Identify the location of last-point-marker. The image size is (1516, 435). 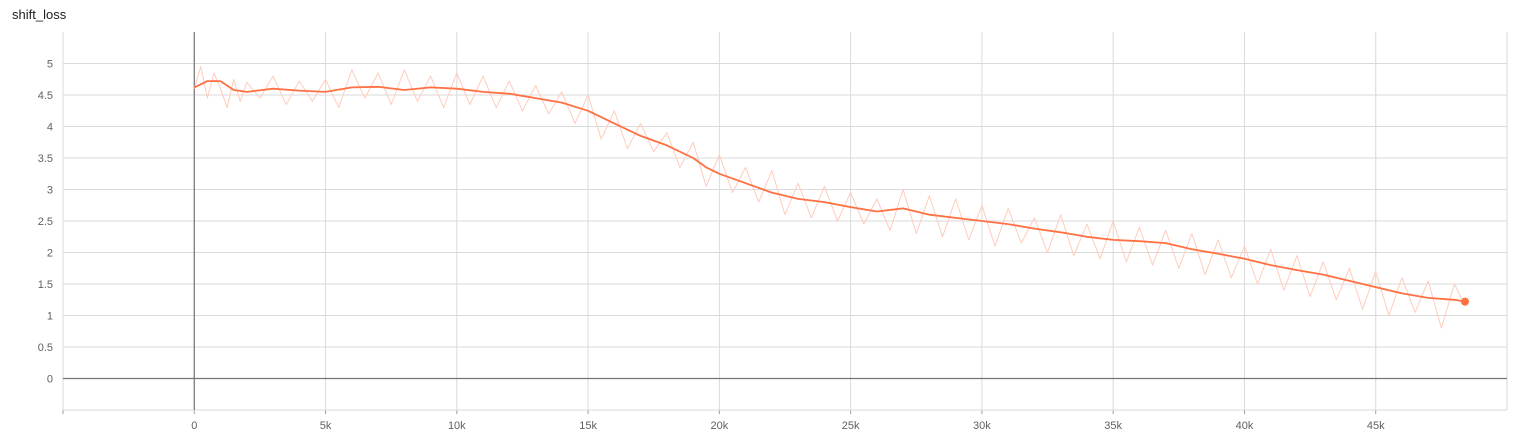
(1464, 301).